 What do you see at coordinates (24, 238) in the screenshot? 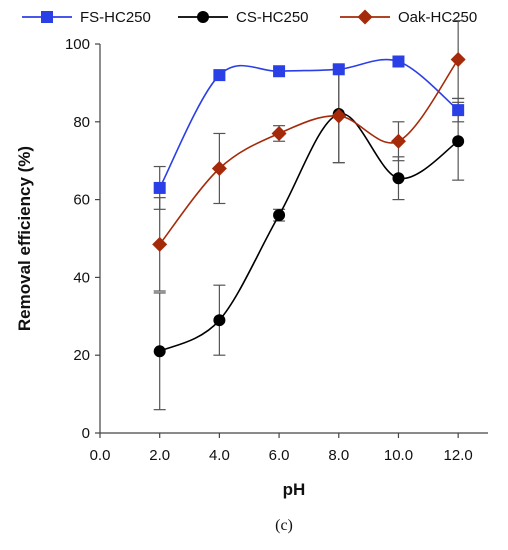
I see `y-axis-title: Removal efficiency (%)` at bounding box center [24, 238].